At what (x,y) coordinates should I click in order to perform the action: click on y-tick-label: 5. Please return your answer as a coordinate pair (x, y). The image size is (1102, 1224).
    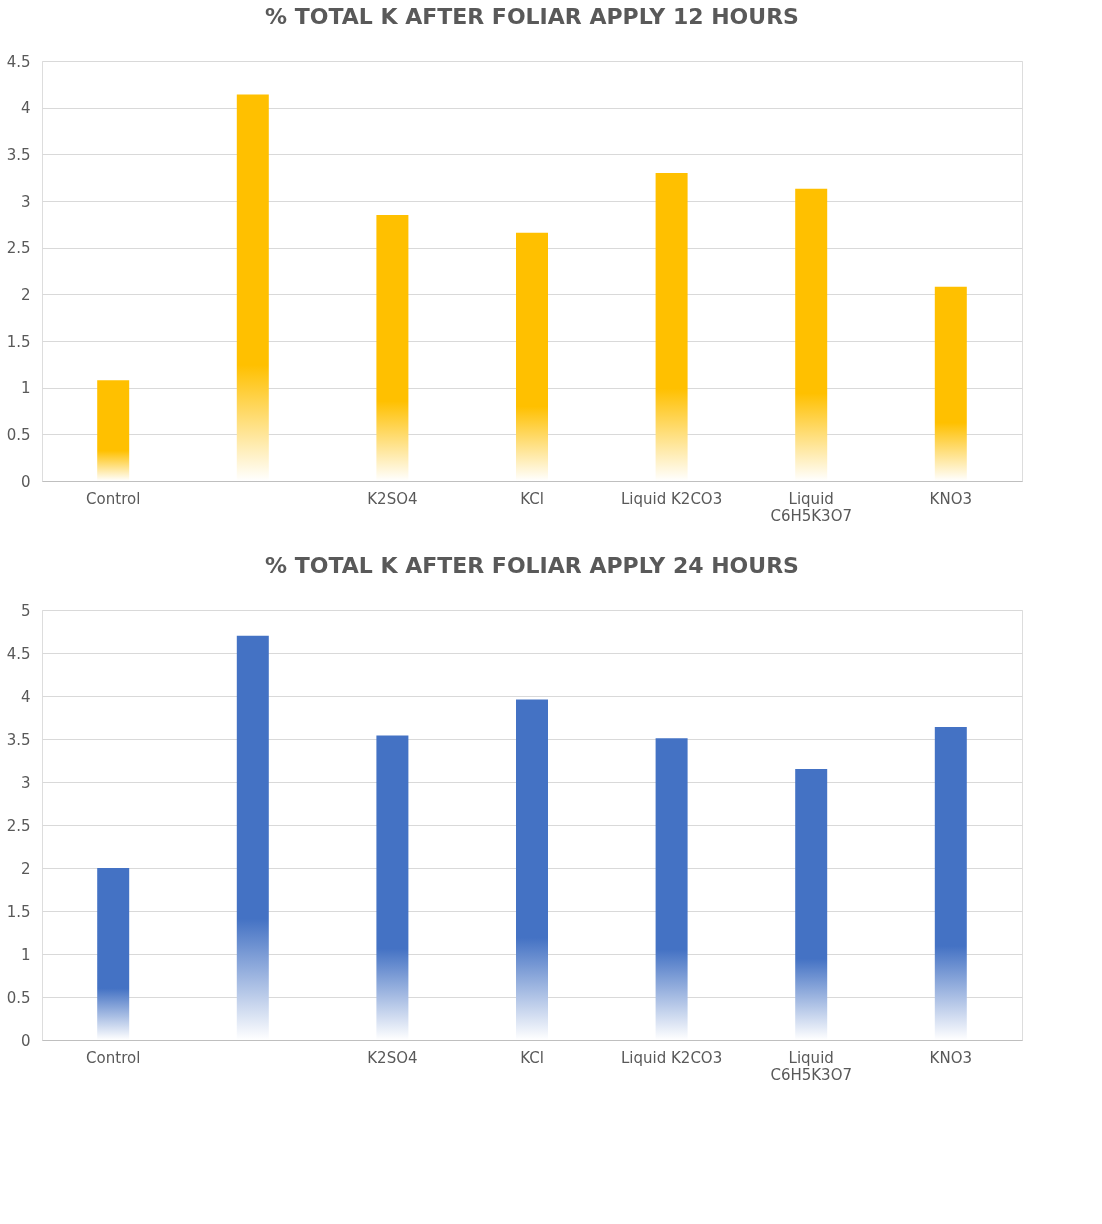
    Looking at the image, I should click on (25, 610).